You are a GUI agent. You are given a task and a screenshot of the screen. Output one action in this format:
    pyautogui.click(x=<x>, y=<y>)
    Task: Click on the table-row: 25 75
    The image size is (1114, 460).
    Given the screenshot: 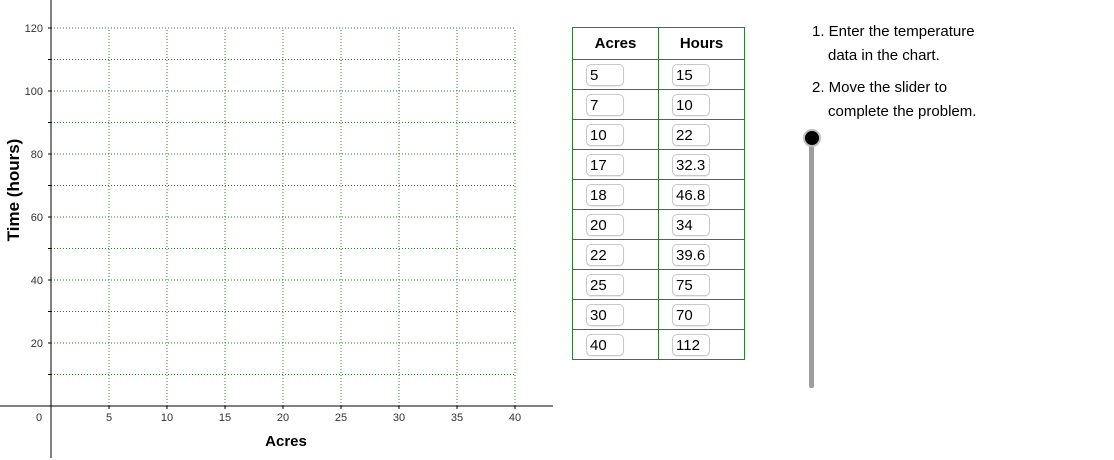 What is the action you would take?
    pyautogui.click(x=658, y=284)
    